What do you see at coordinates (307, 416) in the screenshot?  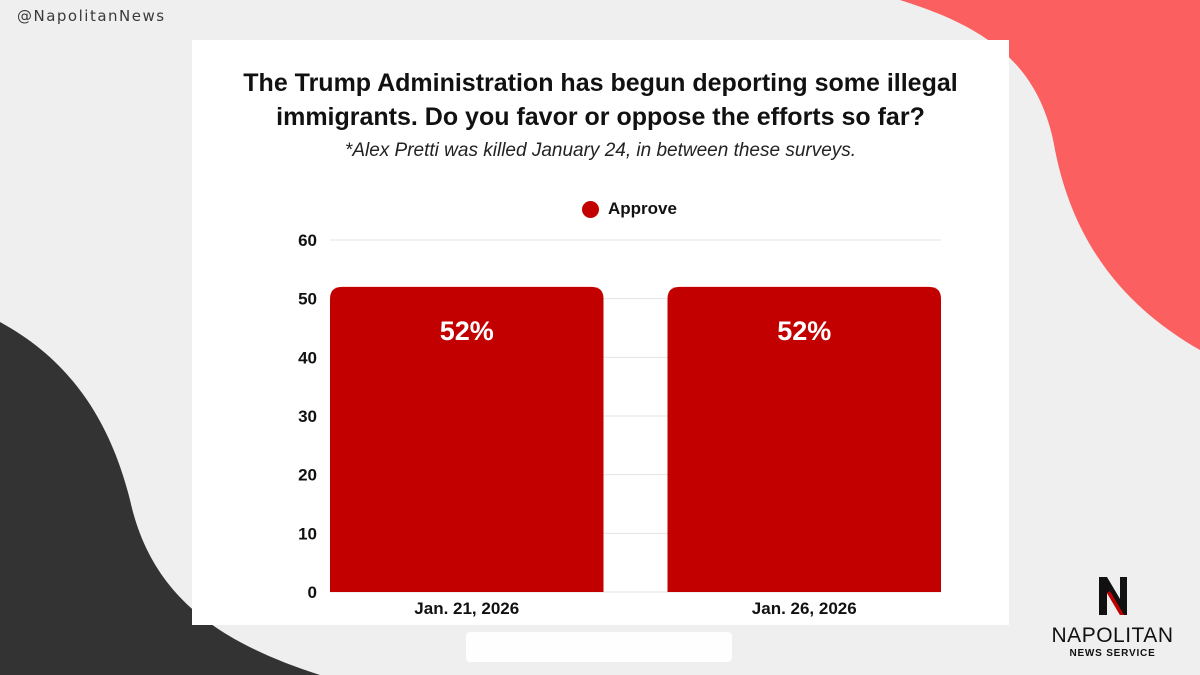 I see `y-tick-label: 30` at bounding box center [307, 416].